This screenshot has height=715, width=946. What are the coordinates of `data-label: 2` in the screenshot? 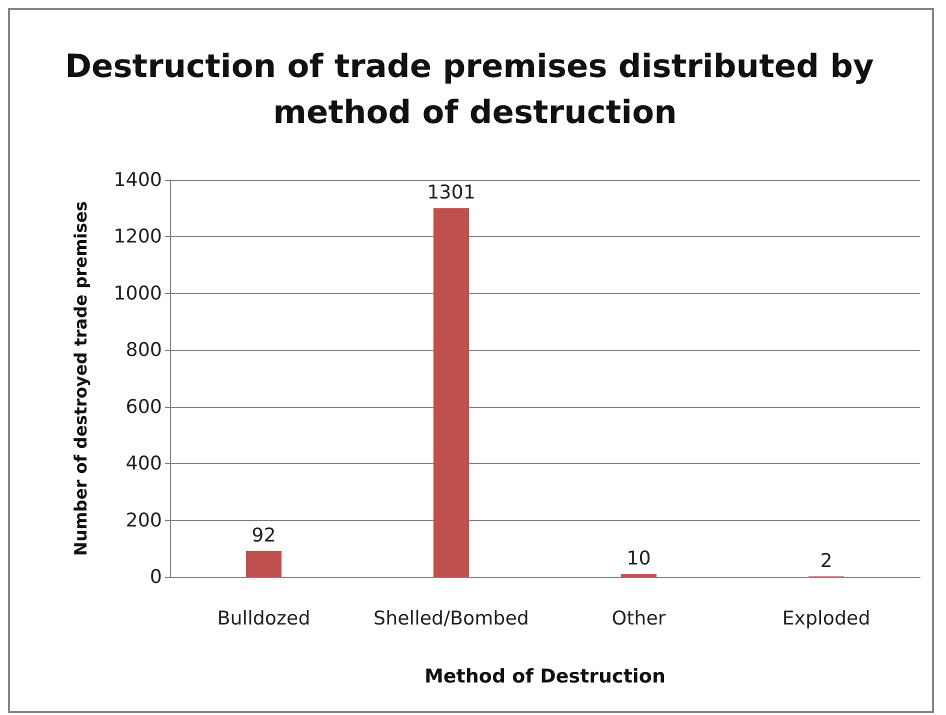 It's located at (826, 561).